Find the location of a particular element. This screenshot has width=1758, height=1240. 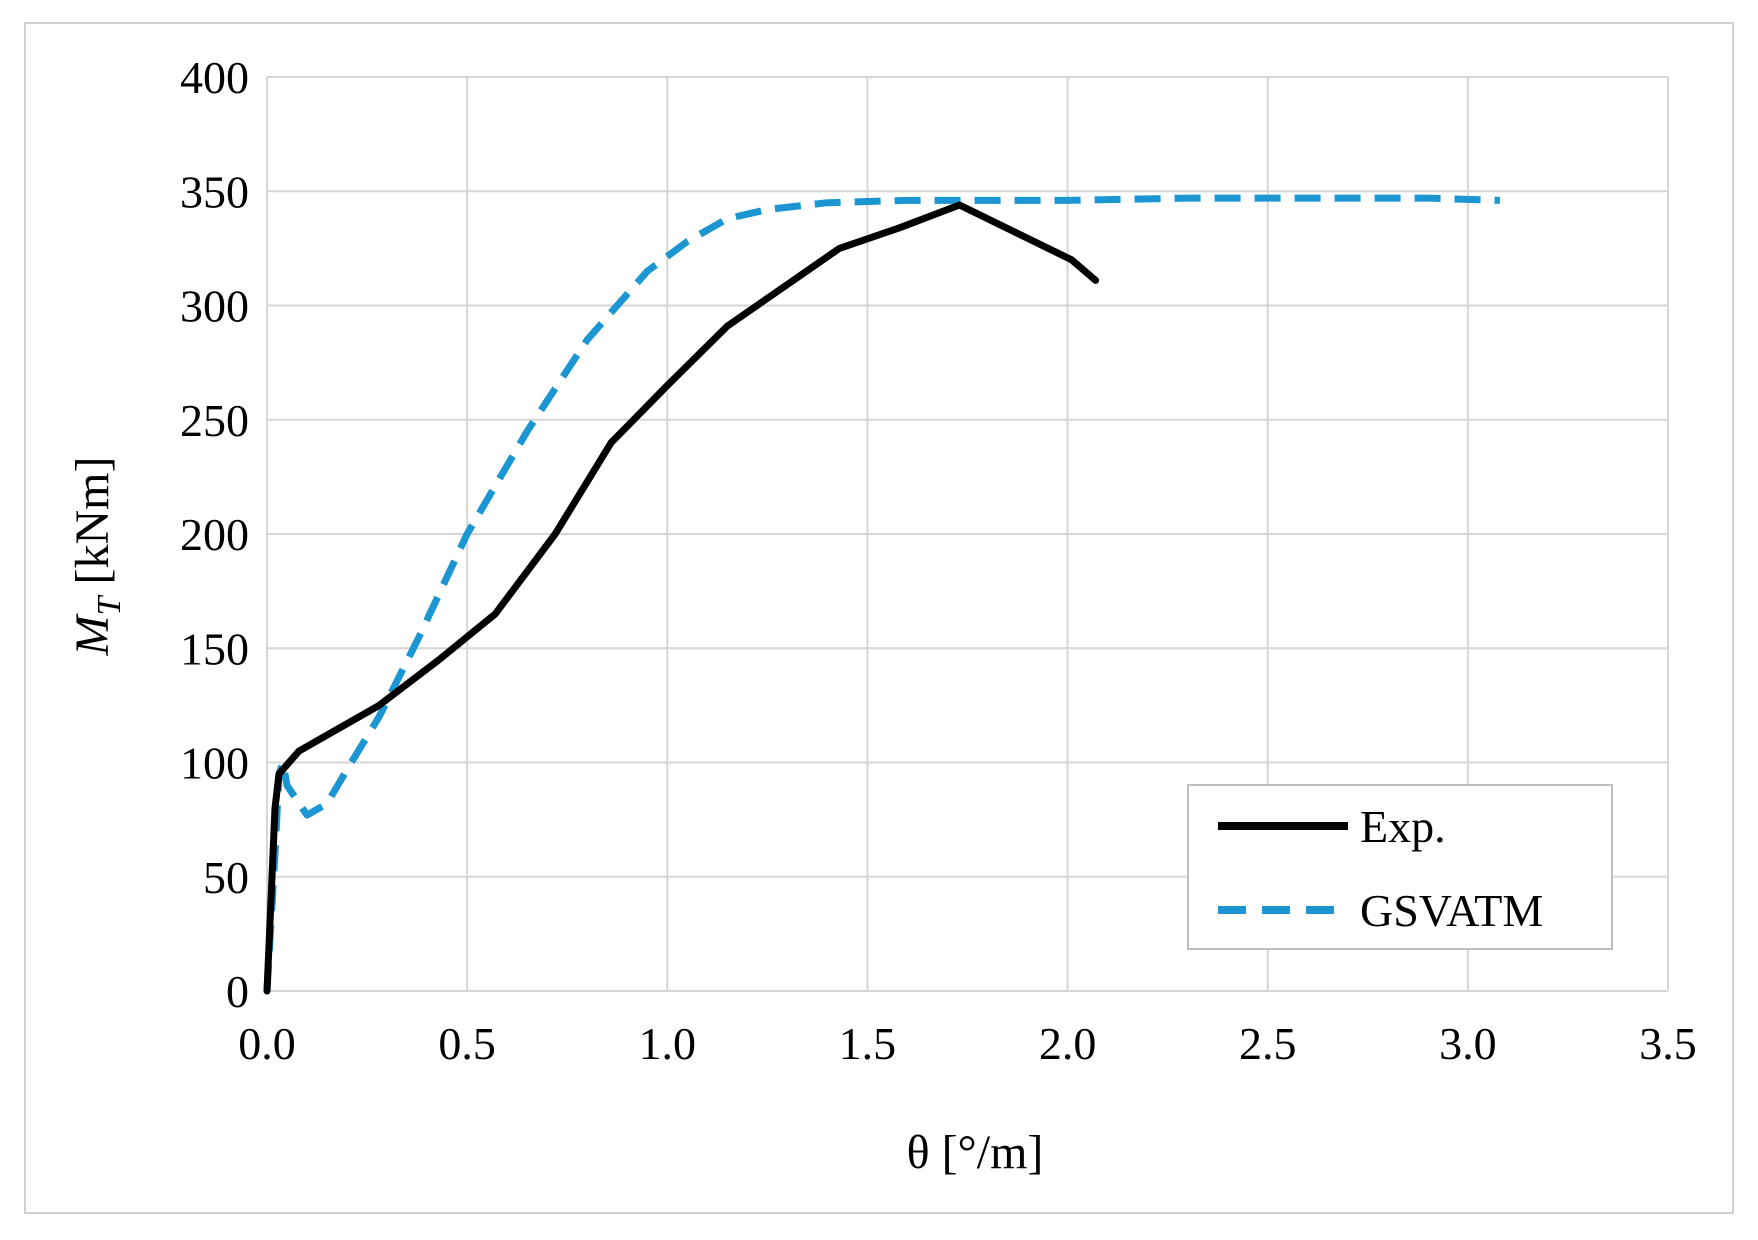

x-tick-label: 0.0 is located at coordinates (267, 1043).